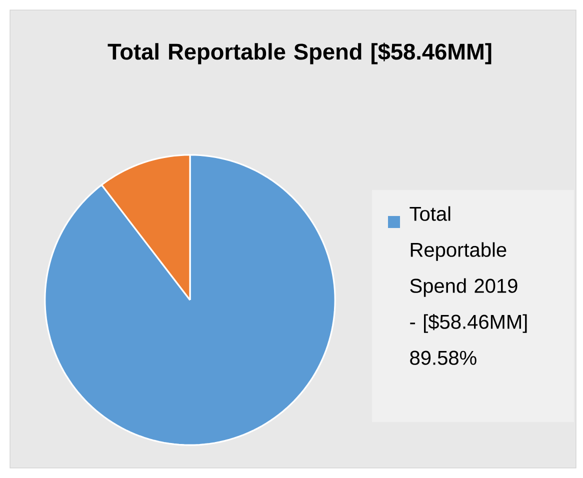 This screenshot has height=478, width=583. I want to click on chart-title: Total Reportable Spend [$58.46MM], so click(300, 53).